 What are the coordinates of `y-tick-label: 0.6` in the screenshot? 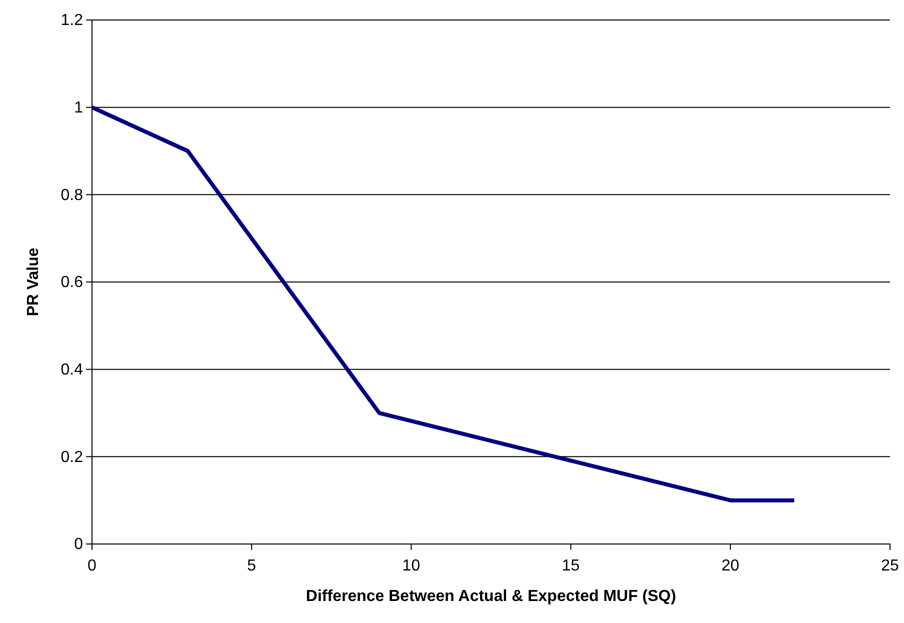 It's located at (72, 283).